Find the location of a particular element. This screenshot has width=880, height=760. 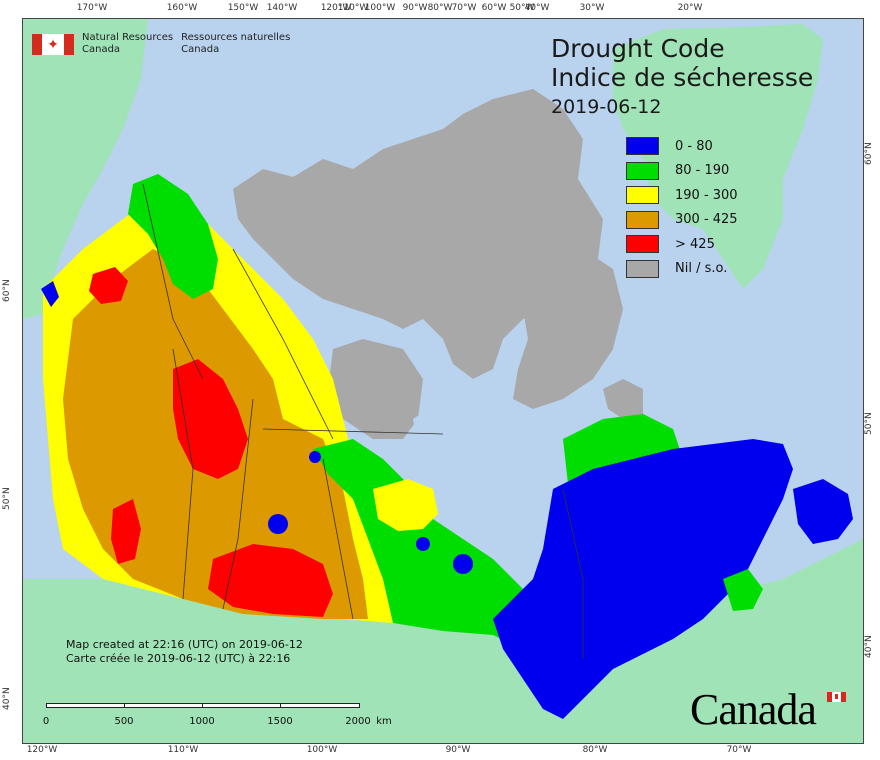

lon-tick-top: 60°W is located at coordinates (494, 8).